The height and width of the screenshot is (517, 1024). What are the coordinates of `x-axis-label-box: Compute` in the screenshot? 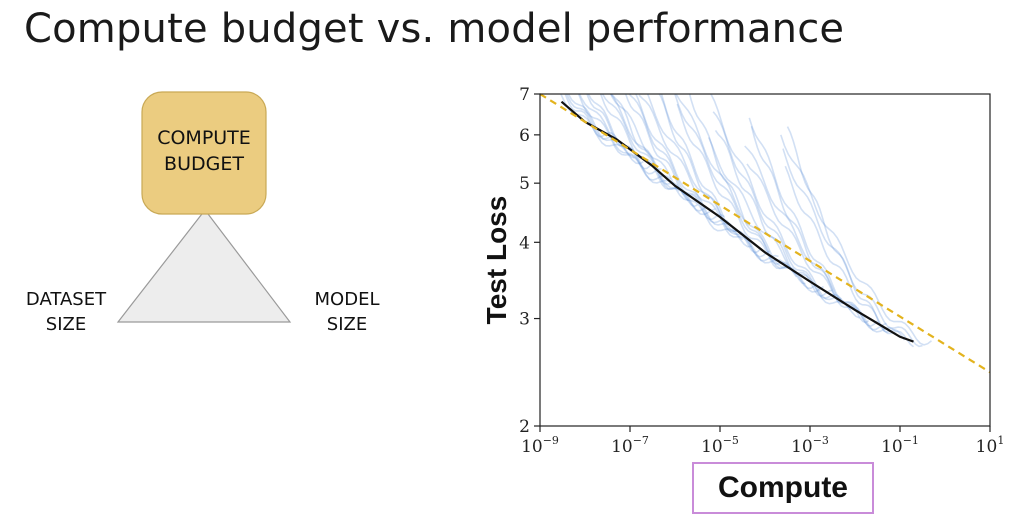 It's located at (783, 488).